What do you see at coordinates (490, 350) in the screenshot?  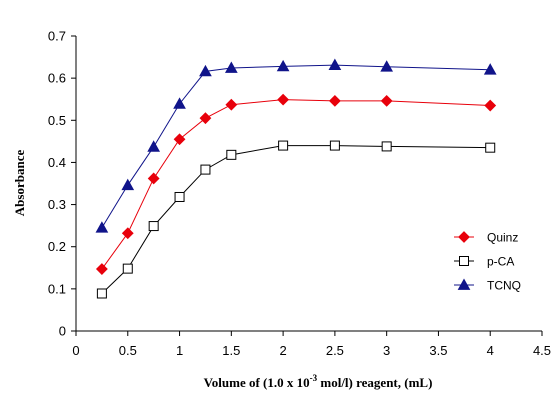 I see `x-tick-label: 4` at bounding box center [490, 350].